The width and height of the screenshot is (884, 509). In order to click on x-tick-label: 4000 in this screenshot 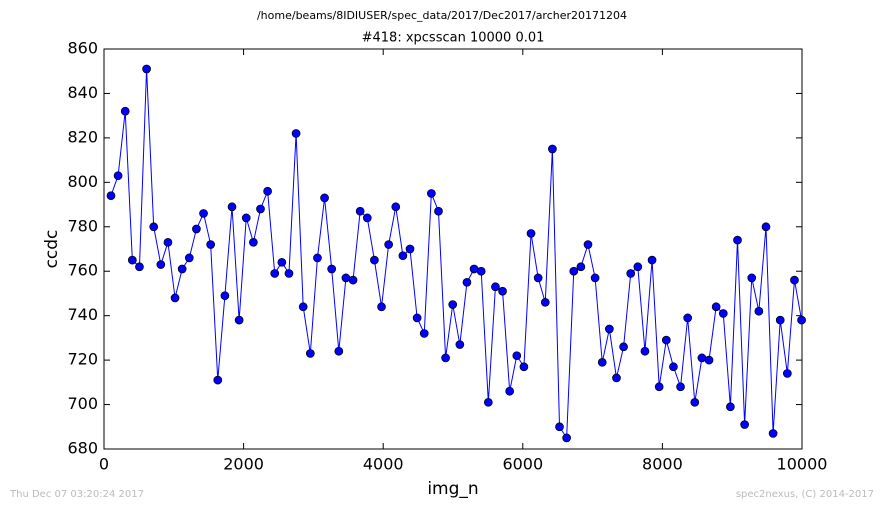, I will do `click(383, 464)`.